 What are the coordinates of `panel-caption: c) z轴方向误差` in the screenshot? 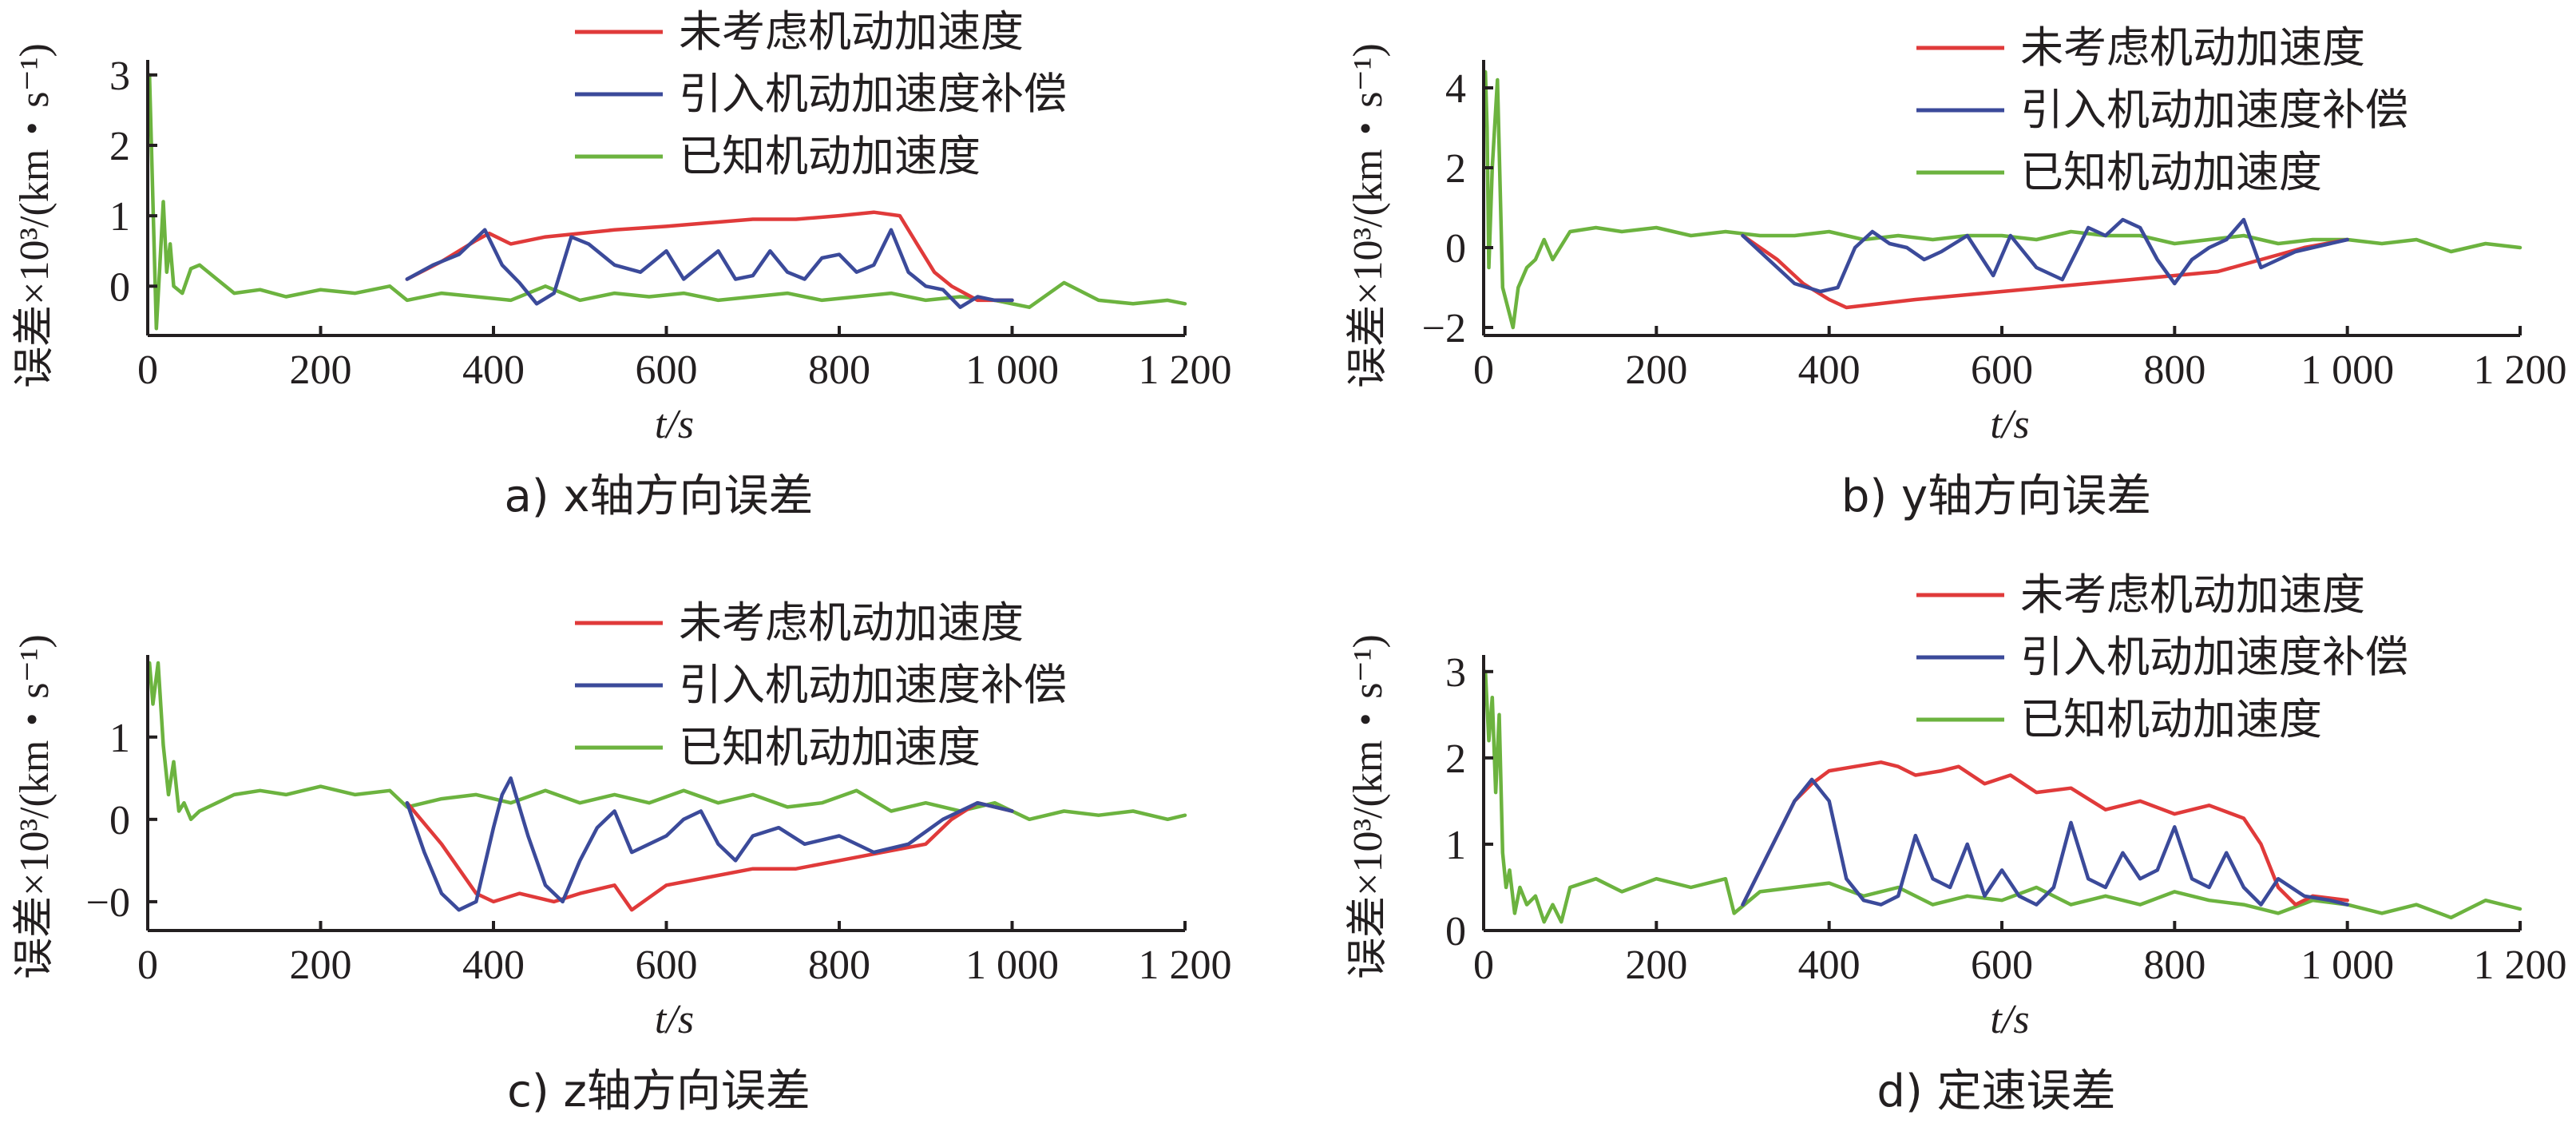 It's located at (658, 1091).